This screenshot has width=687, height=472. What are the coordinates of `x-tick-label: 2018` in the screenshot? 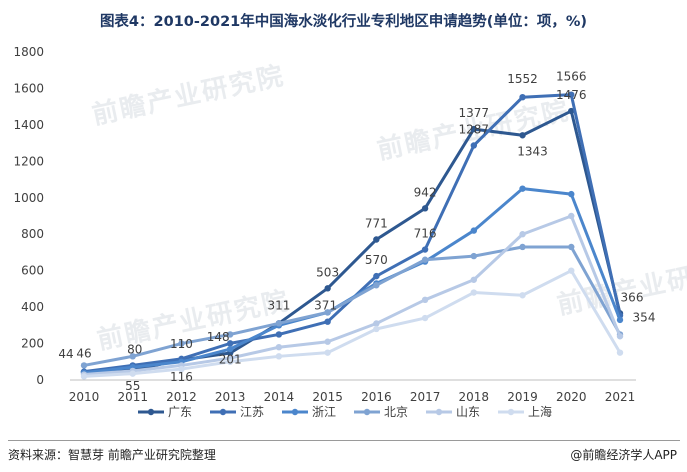 It's located at (474, 397).